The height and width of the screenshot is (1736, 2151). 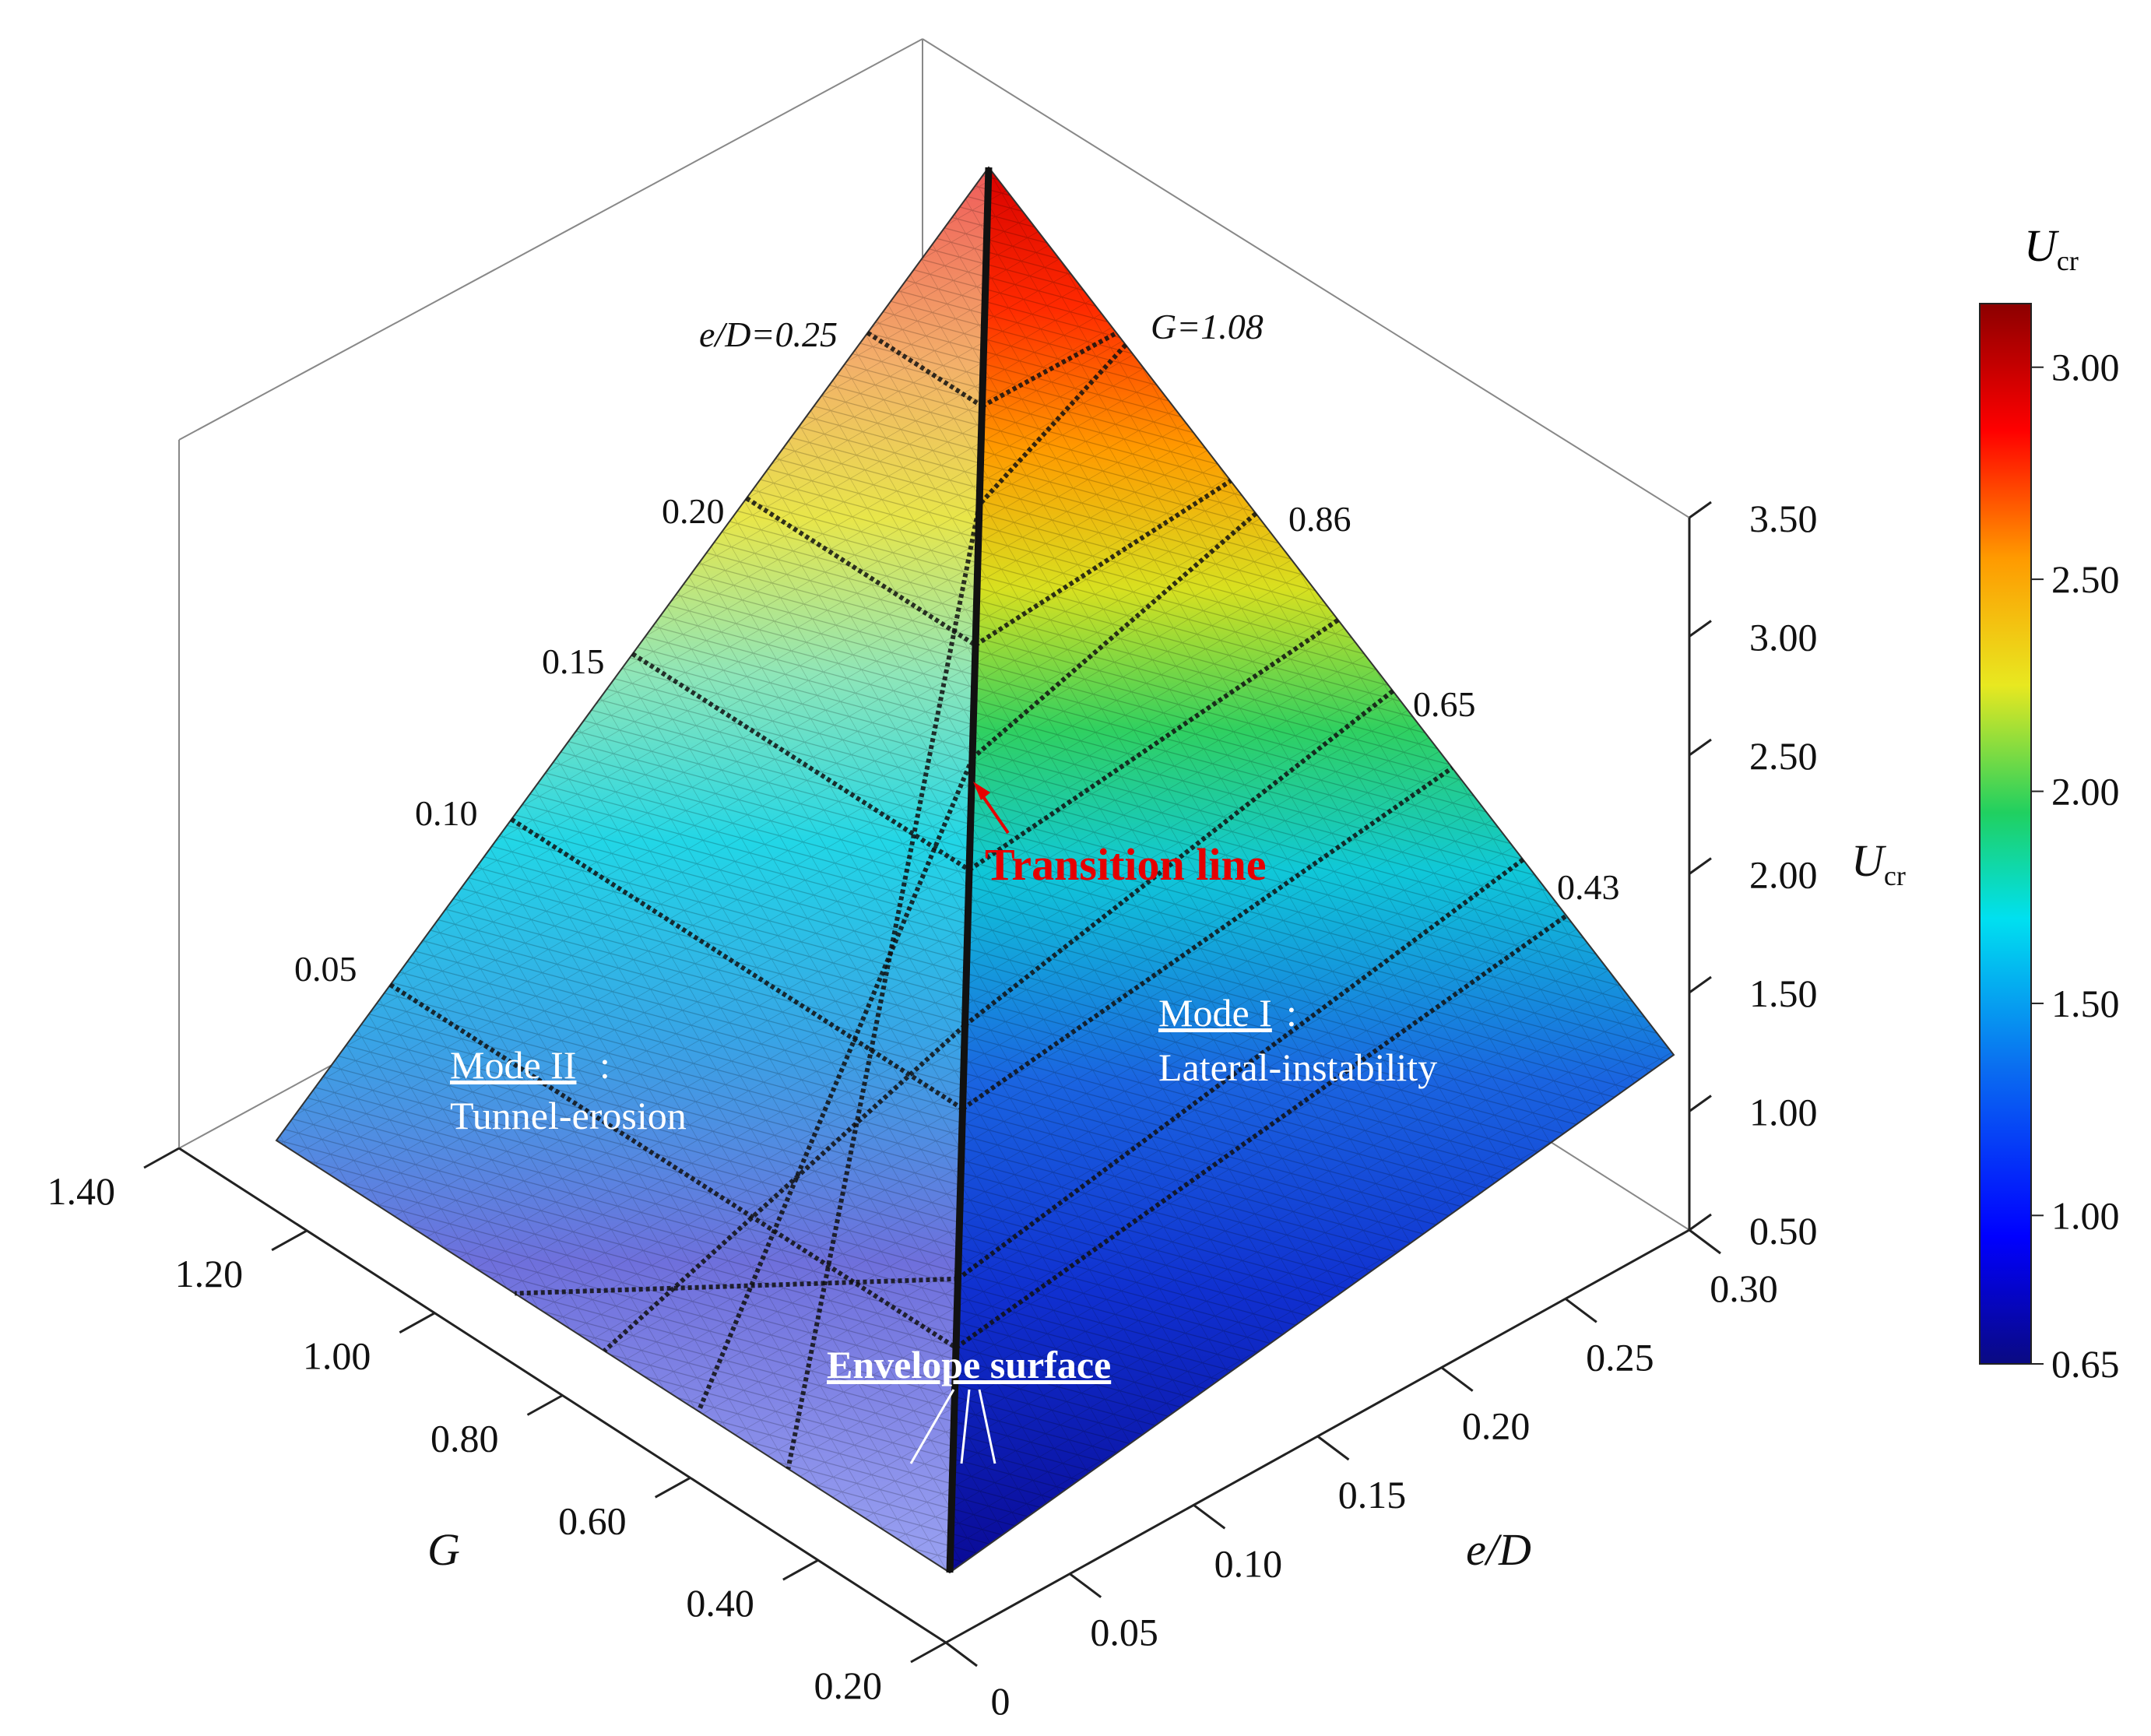 I want to click on colorbar-gradient, so click(x=2006, y=834).